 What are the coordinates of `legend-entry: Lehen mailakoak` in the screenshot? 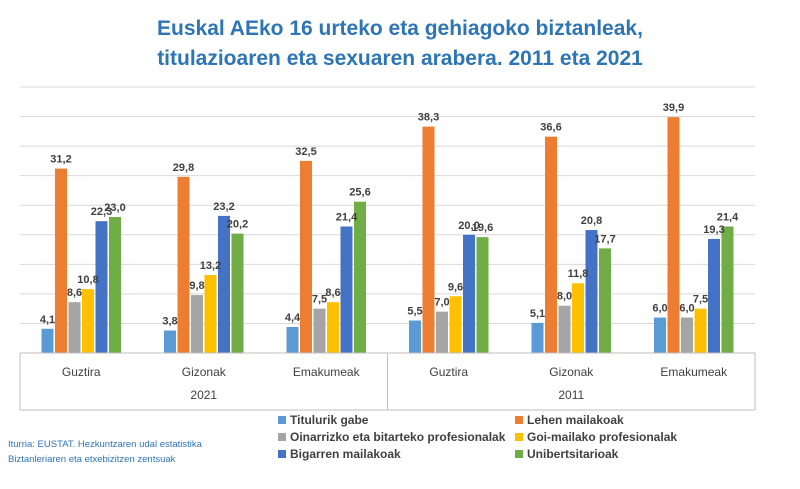 It's located at (575, 420).